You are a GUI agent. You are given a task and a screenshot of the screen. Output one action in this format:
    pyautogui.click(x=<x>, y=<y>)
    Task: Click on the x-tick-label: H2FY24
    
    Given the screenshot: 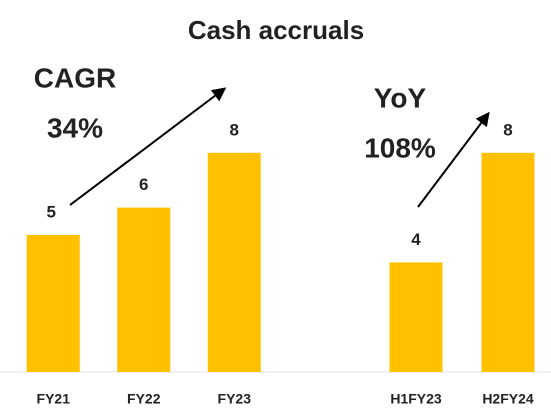 What is the action you would take?
    pyautogui.click(x=508, y=399)
    